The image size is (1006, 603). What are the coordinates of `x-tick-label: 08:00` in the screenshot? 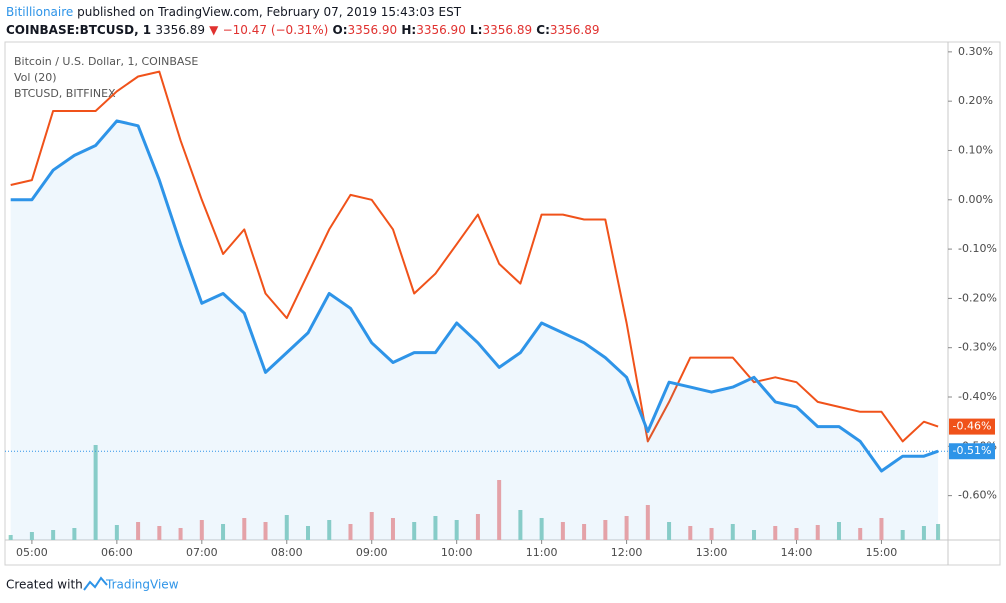 It's located at (287, 552).